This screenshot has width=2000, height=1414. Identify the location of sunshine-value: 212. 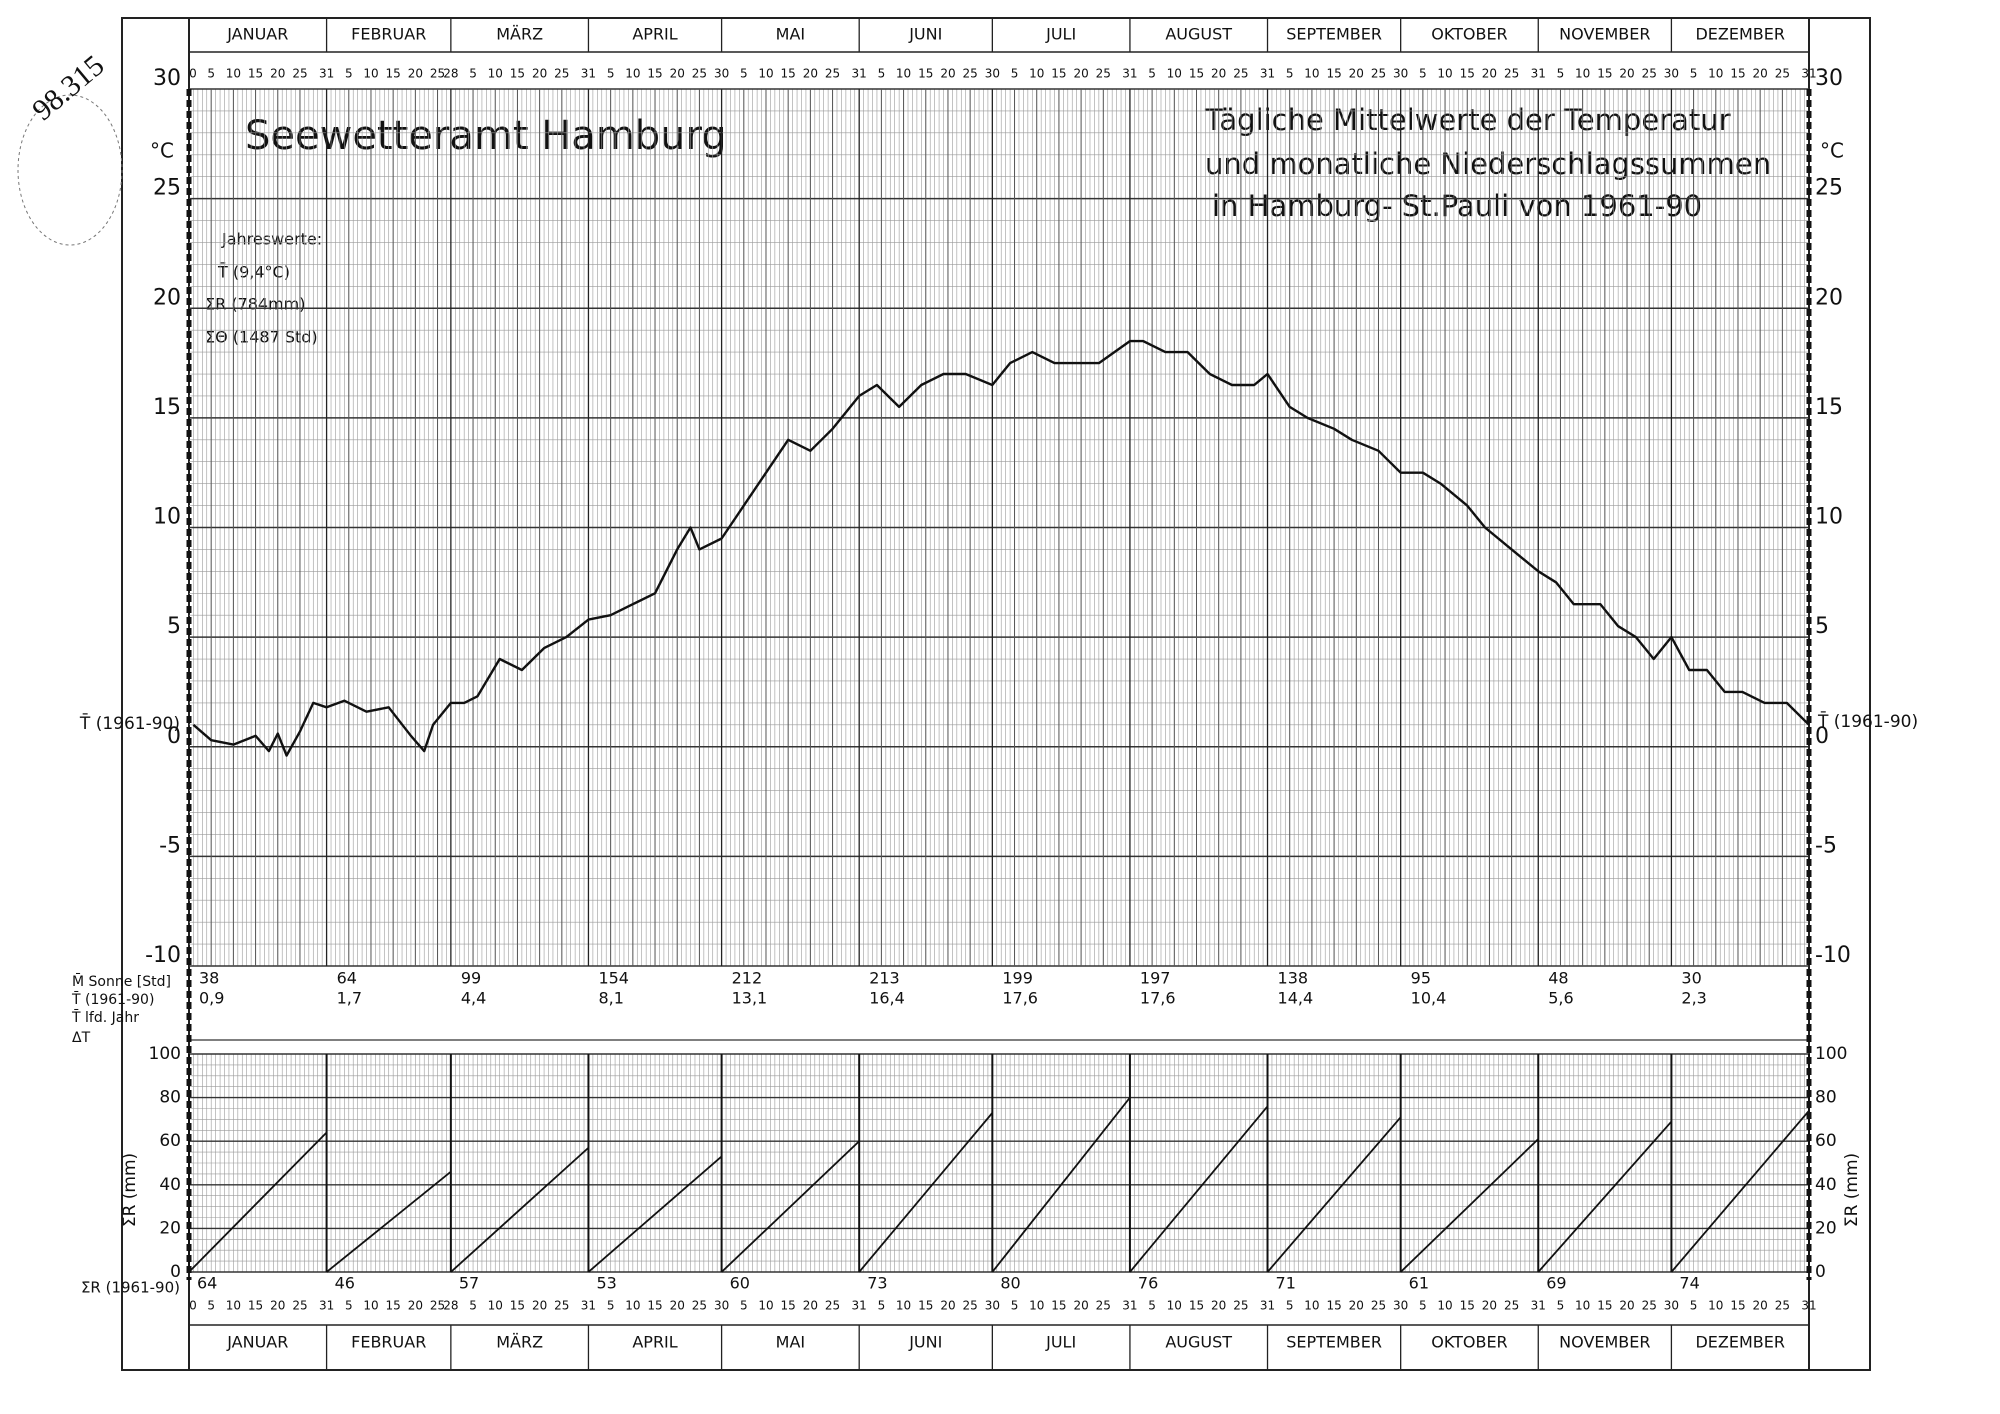
(747, 978).